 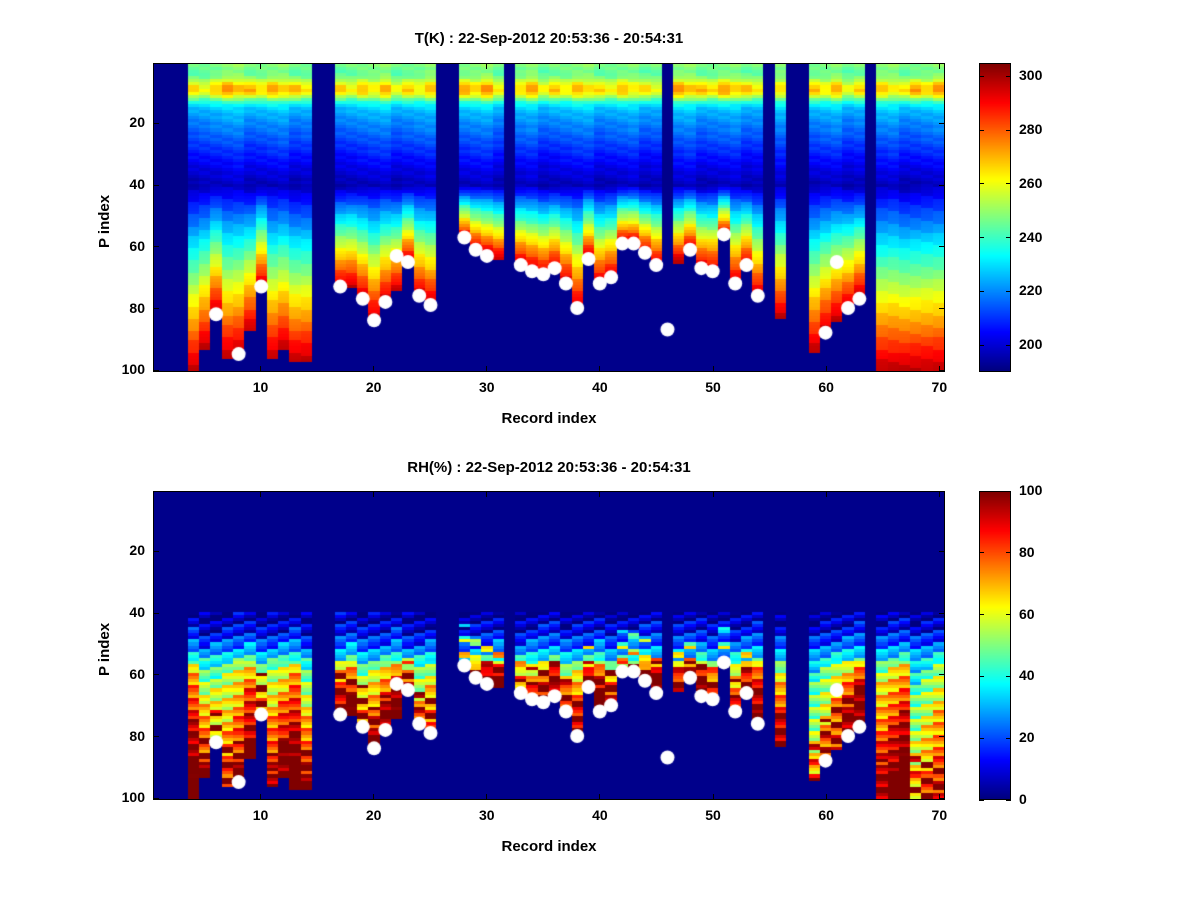 I want to click on colorbar-tick-label: 220, so click(x=1031, y=290).